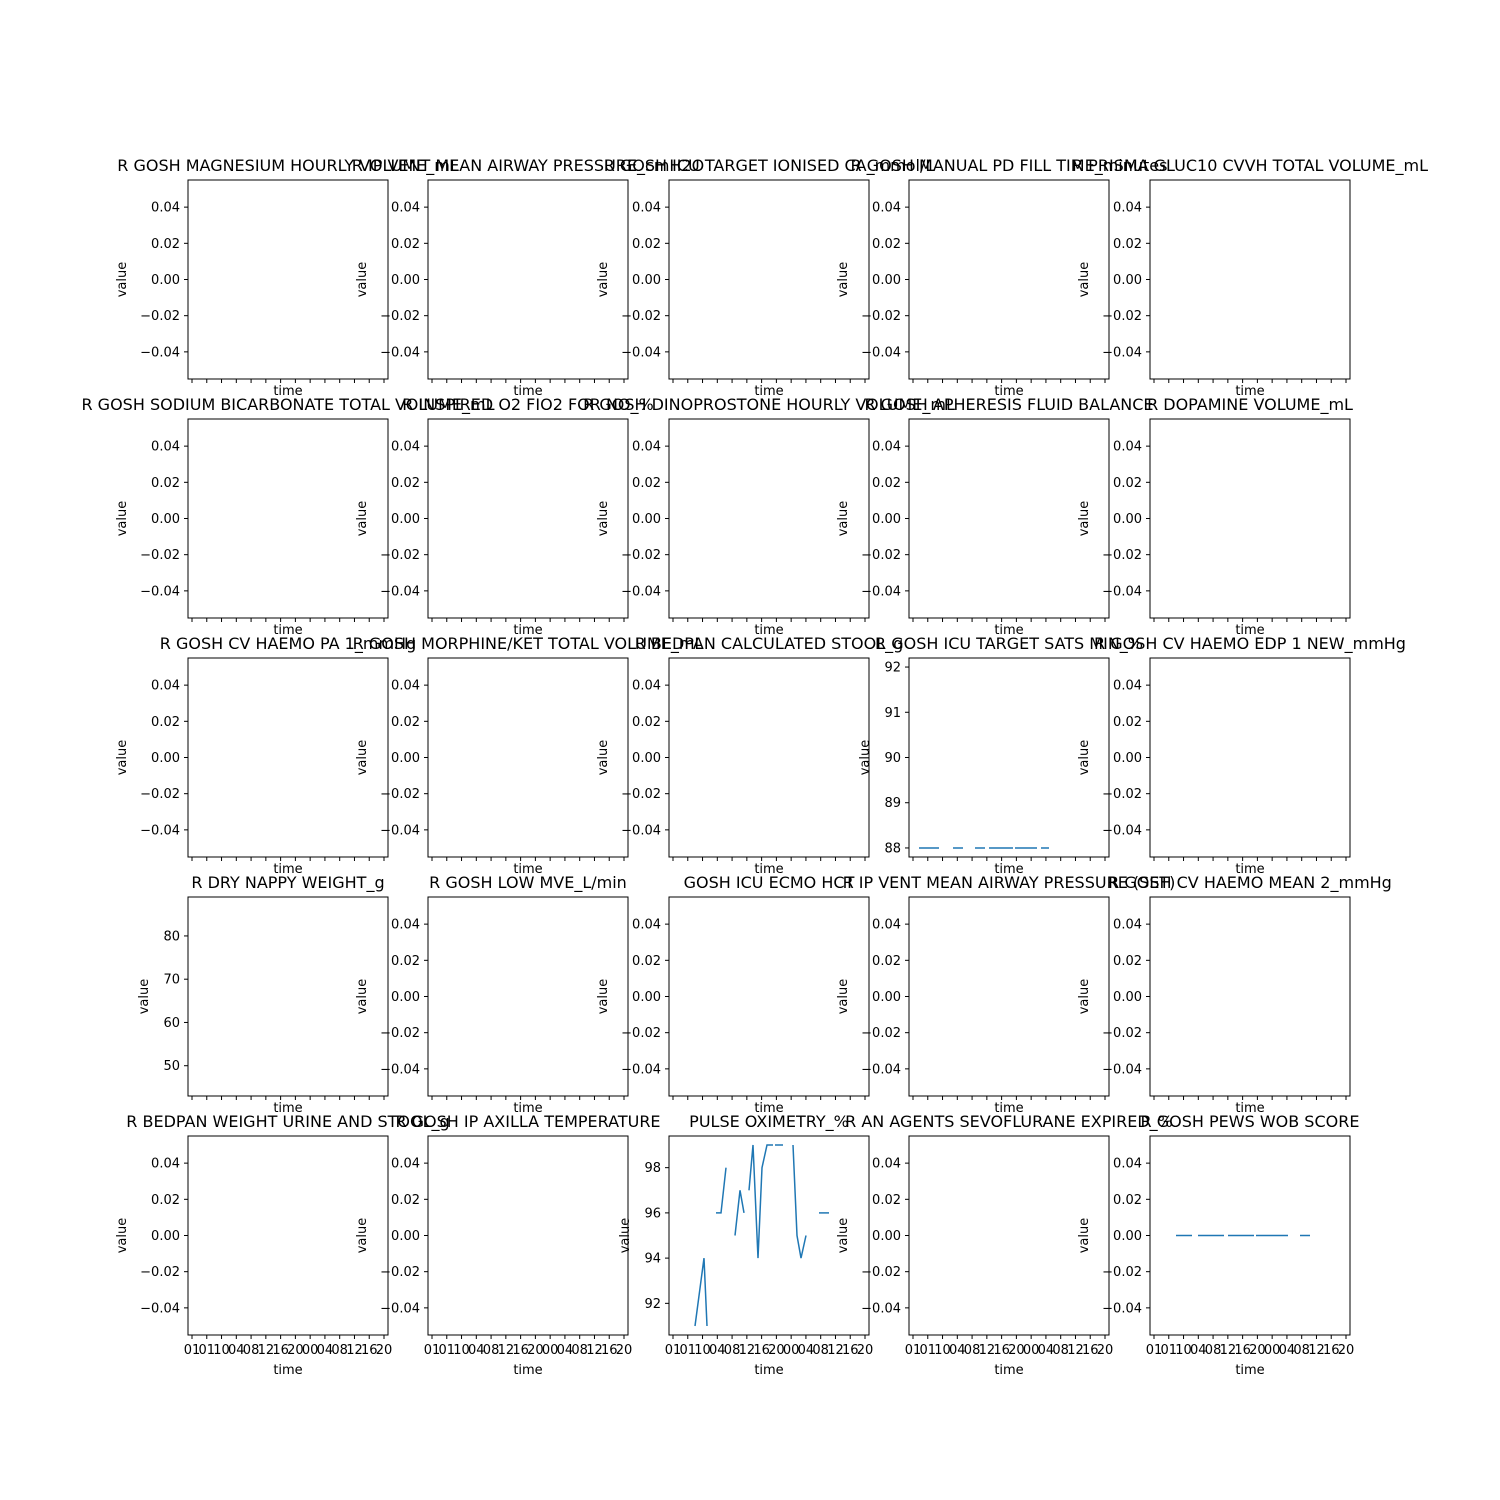  I want to click on subplot-title: R GOSH LOW MVE_L/min, so click(528, 883).